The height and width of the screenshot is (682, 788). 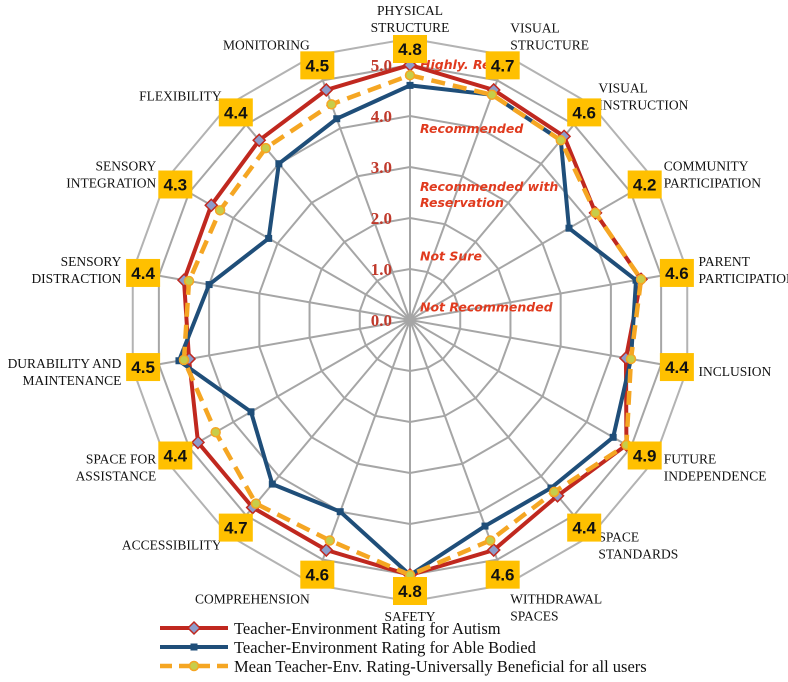 I want to click on radial-tick-label: 3.0, so click(x=381, y=167).